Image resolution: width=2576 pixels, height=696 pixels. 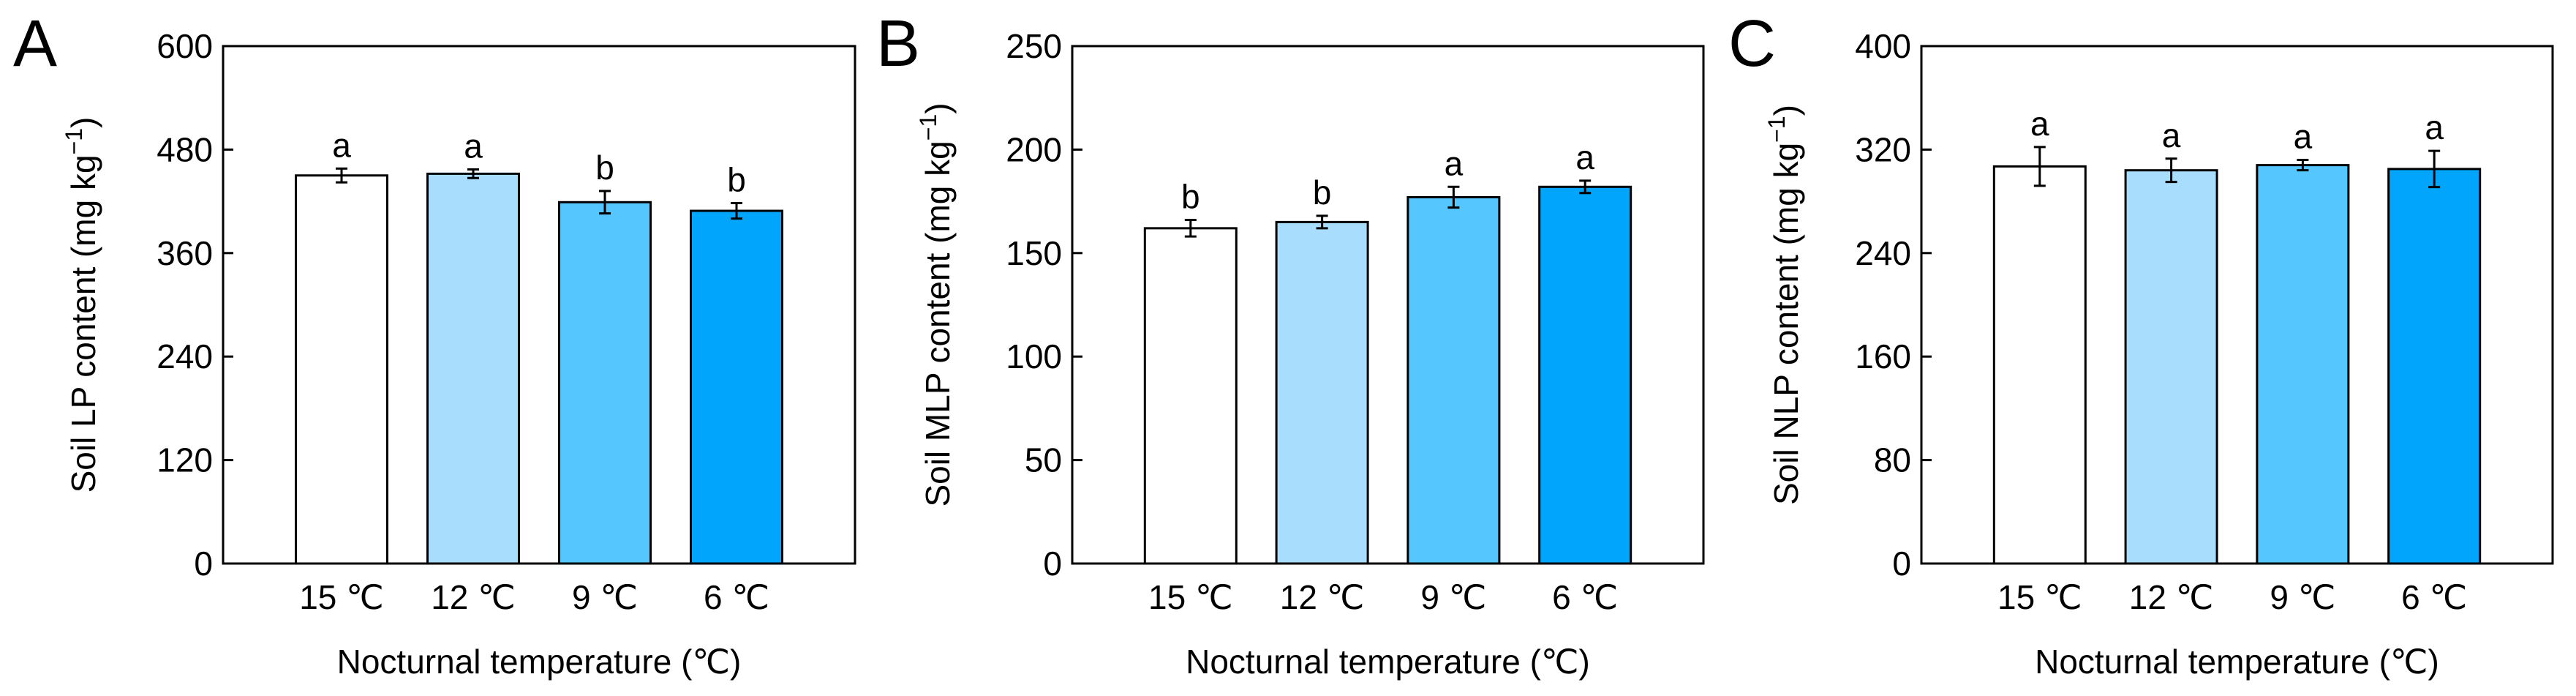 I want to click on y-axis-title-text: Soil LP content (mg kg, so click(x=83, y=323).